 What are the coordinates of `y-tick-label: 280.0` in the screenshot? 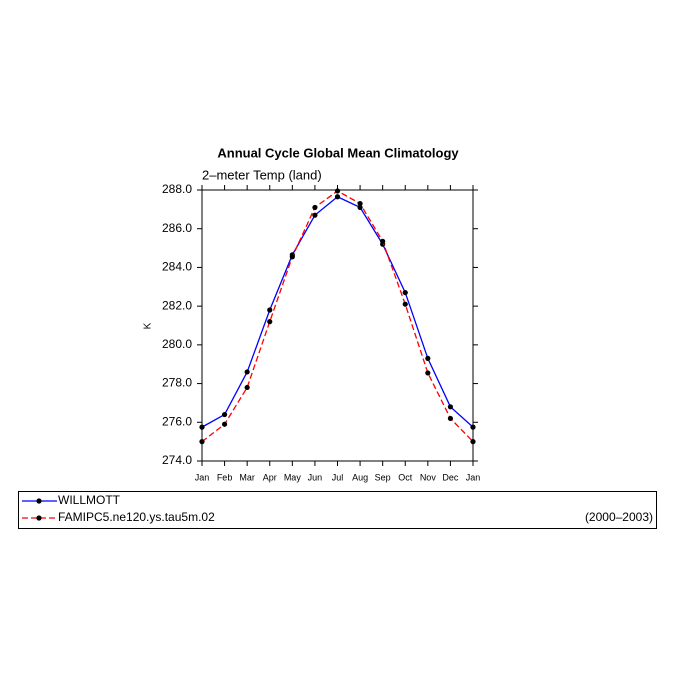 It's located at (177, 344).